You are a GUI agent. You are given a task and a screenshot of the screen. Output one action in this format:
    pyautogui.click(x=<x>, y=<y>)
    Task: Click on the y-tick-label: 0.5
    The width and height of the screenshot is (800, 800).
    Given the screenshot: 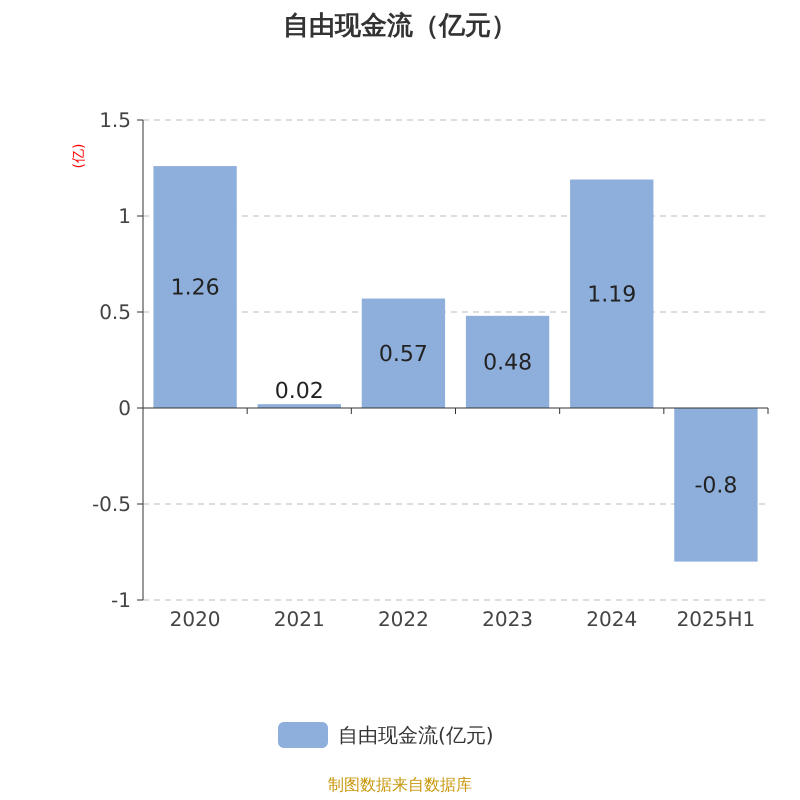 What is the action you would take?
    pyautogui.click(x=115, y=312)
    